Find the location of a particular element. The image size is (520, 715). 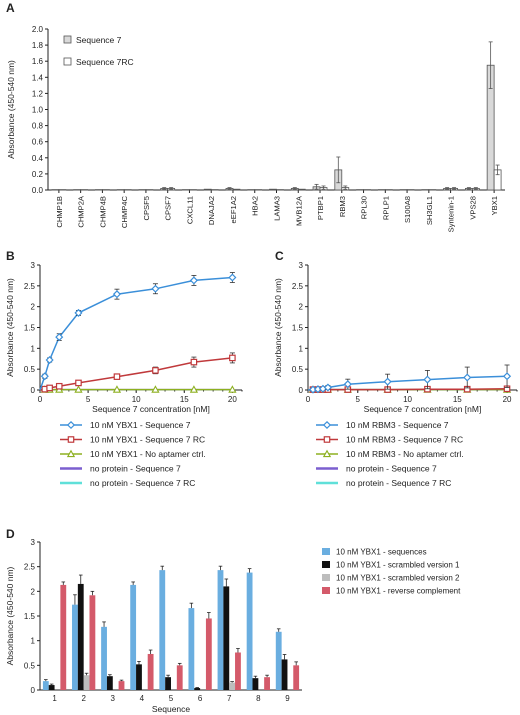

panel-b-y-tick-label: 3 is located at coordinates (33, 265).